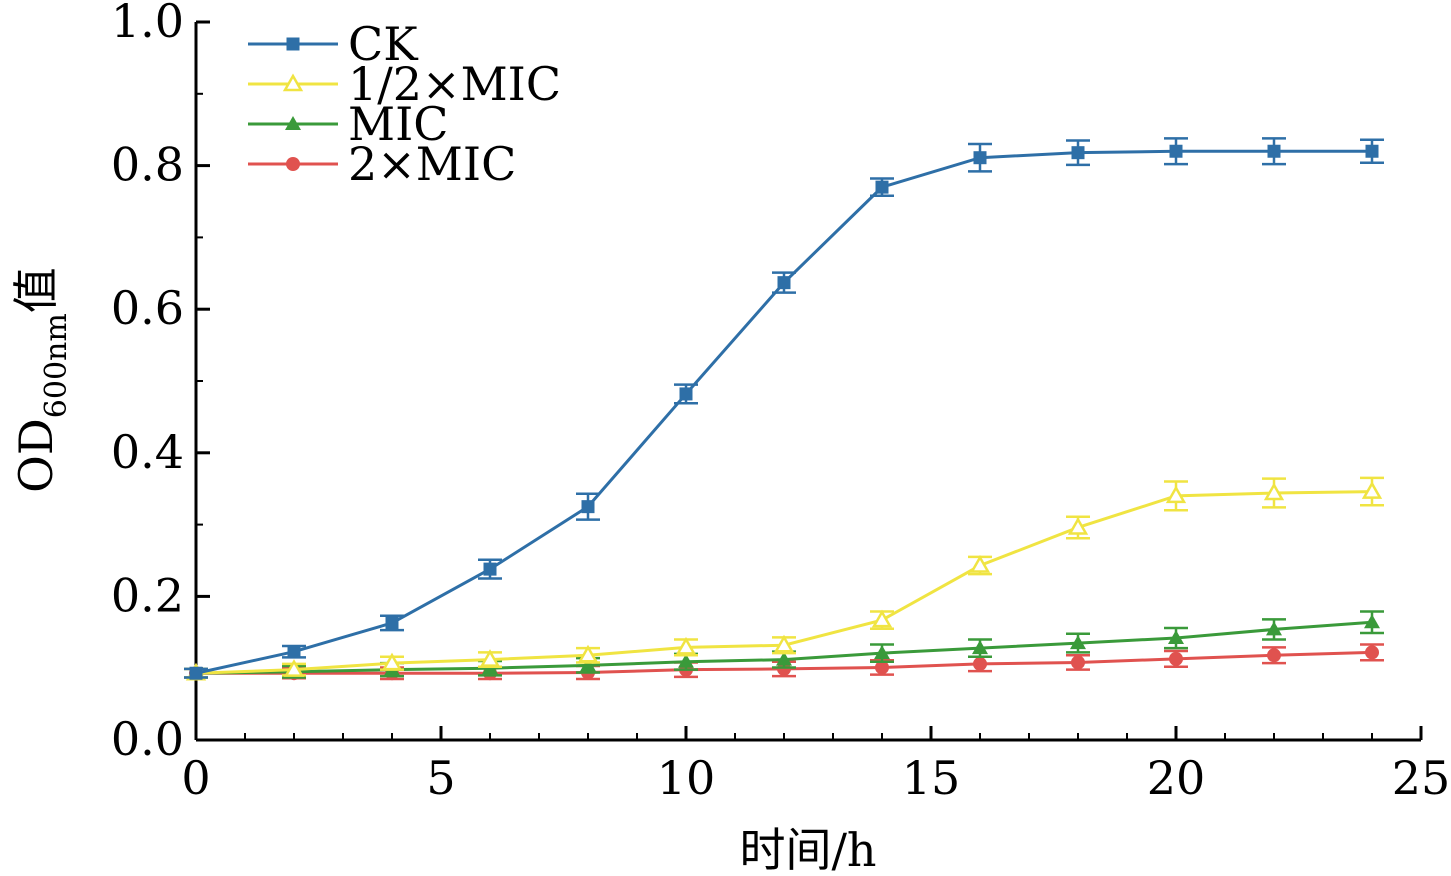  What do you see at coordinates (333, 44) in the screenshot?
I see `legend-item: CK` at bounding box center [333, 44].